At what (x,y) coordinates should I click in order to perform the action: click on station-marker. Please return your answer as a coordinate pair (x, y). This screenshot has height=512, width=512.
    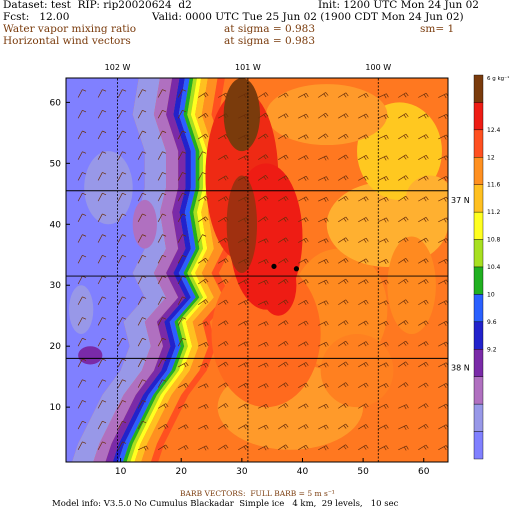
    Looking at the image, I should click on (296, 269).